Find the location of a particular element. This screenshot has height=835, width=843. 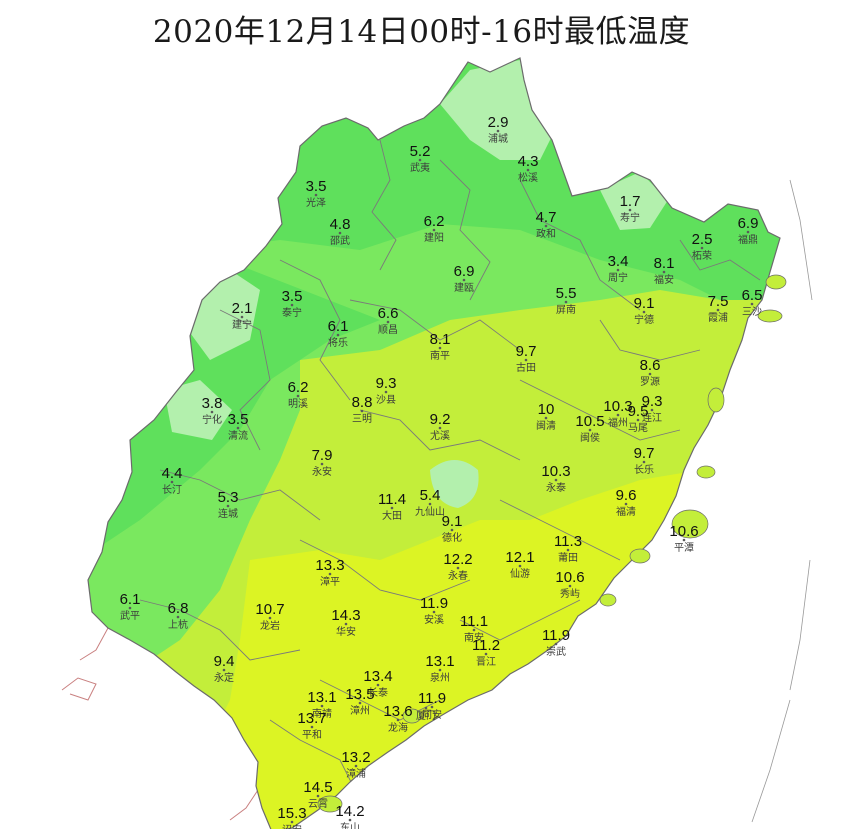

station-name: 建瓯 is located at coordinates (464, 287).